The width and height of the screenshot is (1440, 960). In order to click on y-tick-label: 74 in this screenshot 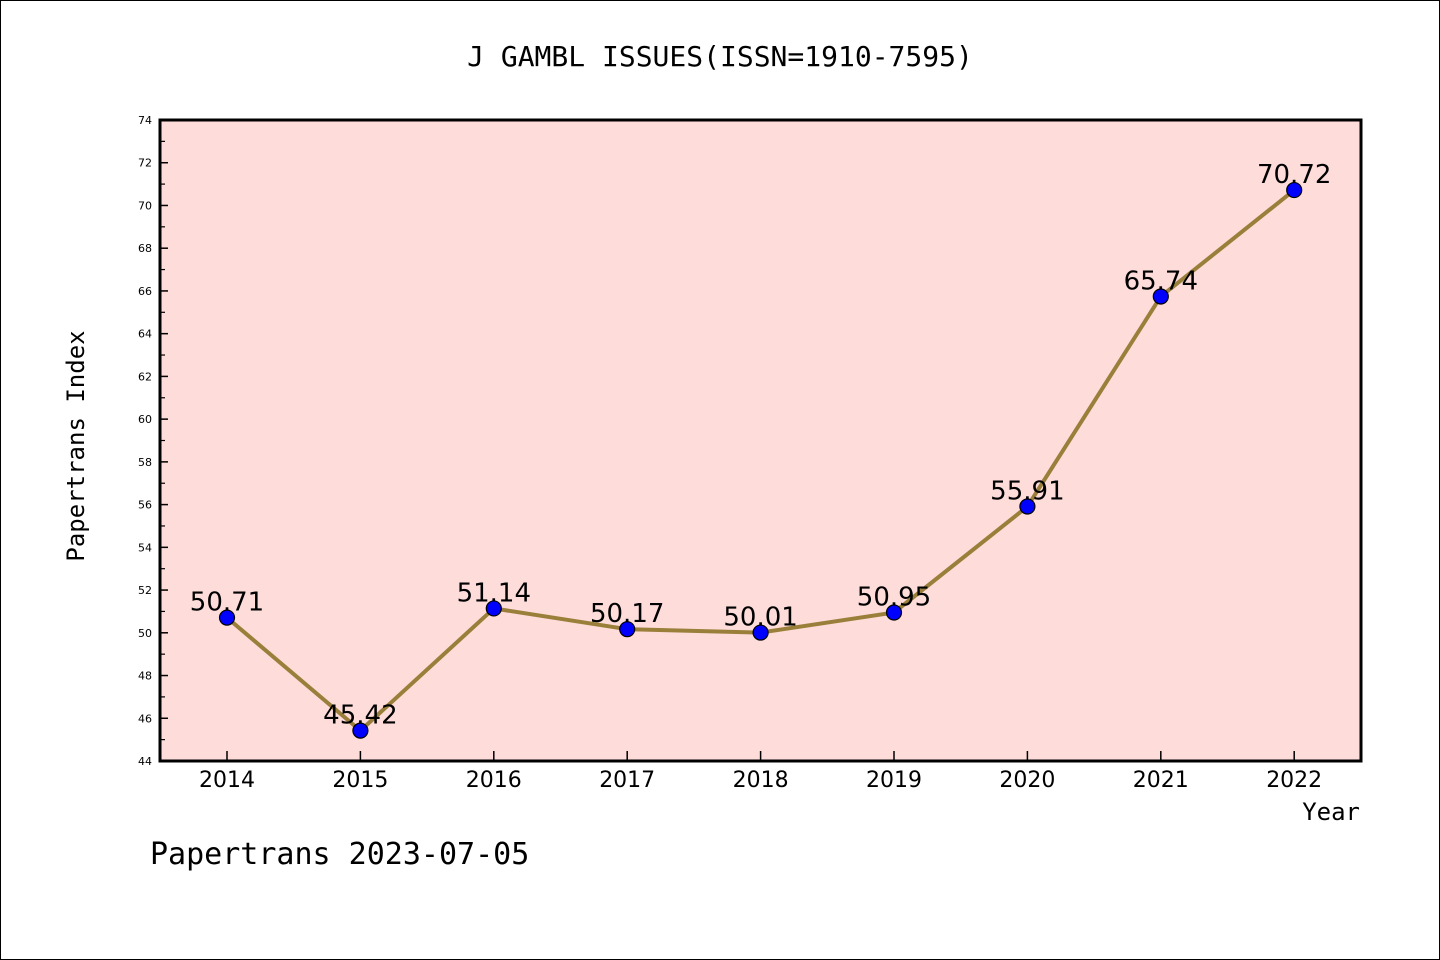, I will do `click(145, 120)`.